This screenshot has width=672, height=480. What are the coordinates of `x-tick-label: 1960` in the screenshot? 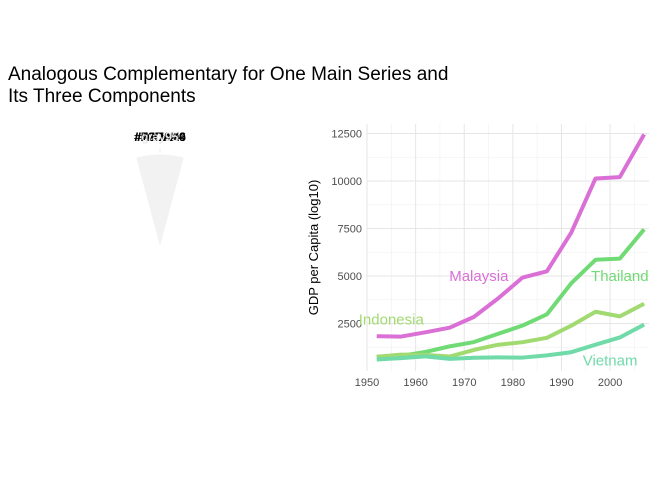 It's located at (415, 383).